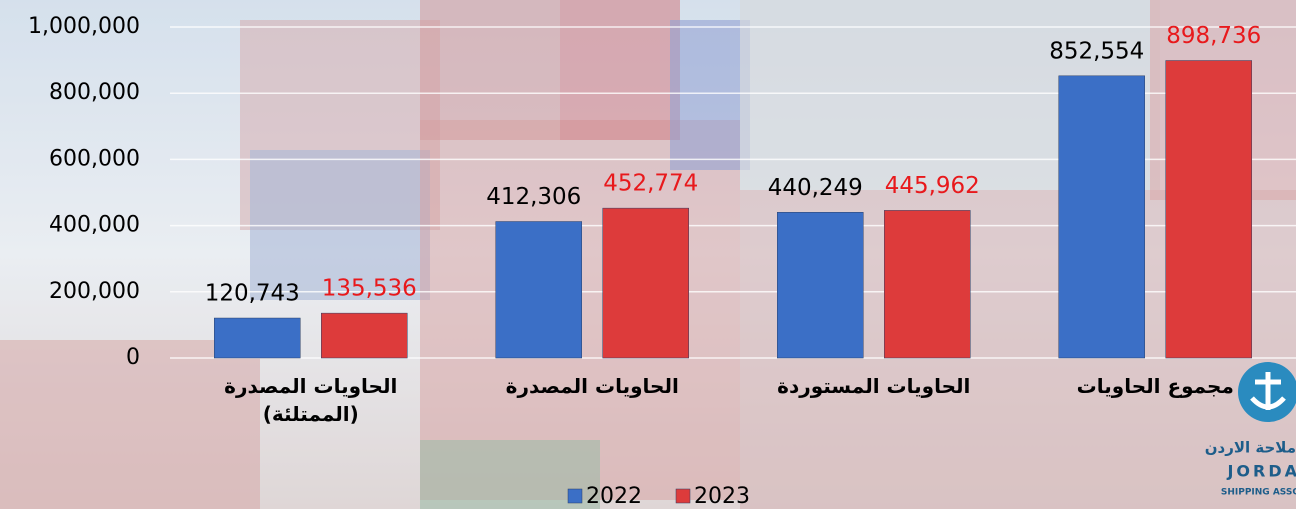  I want to click on value-label: 412,306, so click(533, 197).